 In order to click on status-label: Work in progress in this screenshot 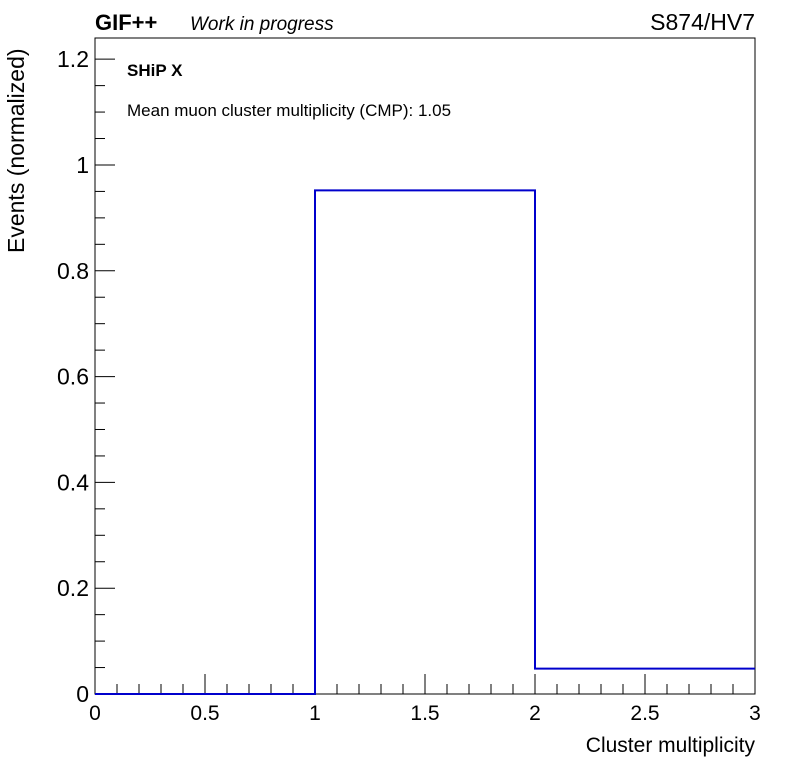, I will do `click(262, 24)`.